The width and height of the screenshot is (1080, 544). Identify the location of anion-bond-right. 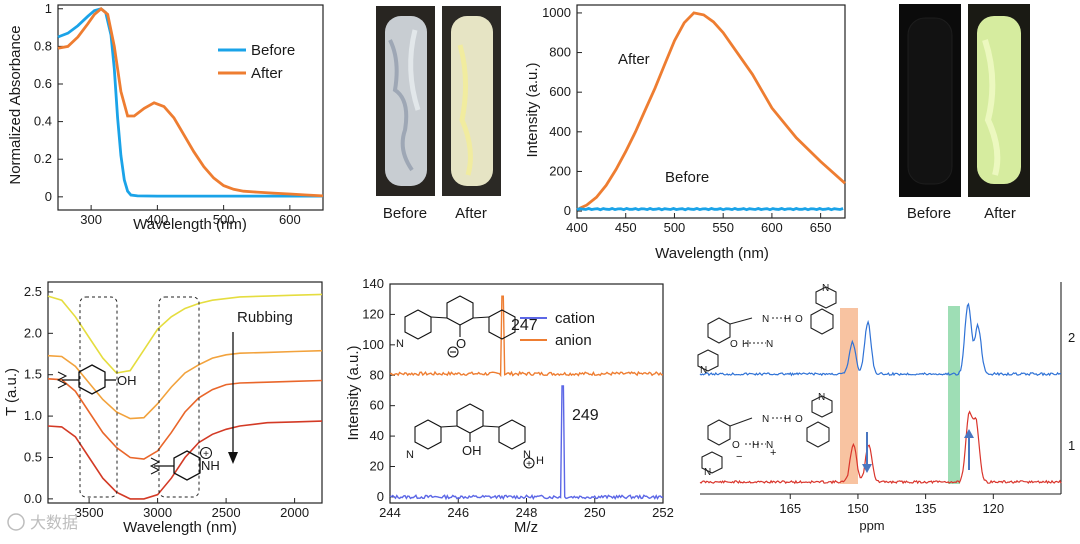
(481, 317).